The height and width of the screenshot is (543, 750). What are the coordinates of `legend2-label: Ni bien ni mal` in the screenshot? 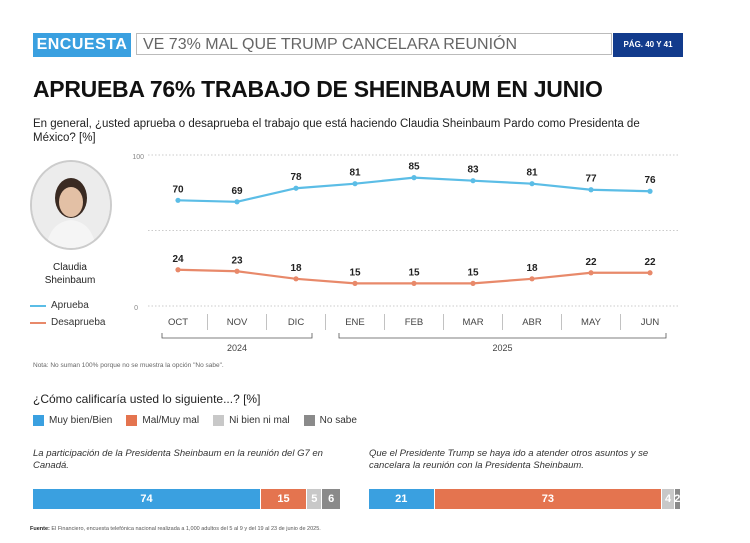 It's located at (259, 420).